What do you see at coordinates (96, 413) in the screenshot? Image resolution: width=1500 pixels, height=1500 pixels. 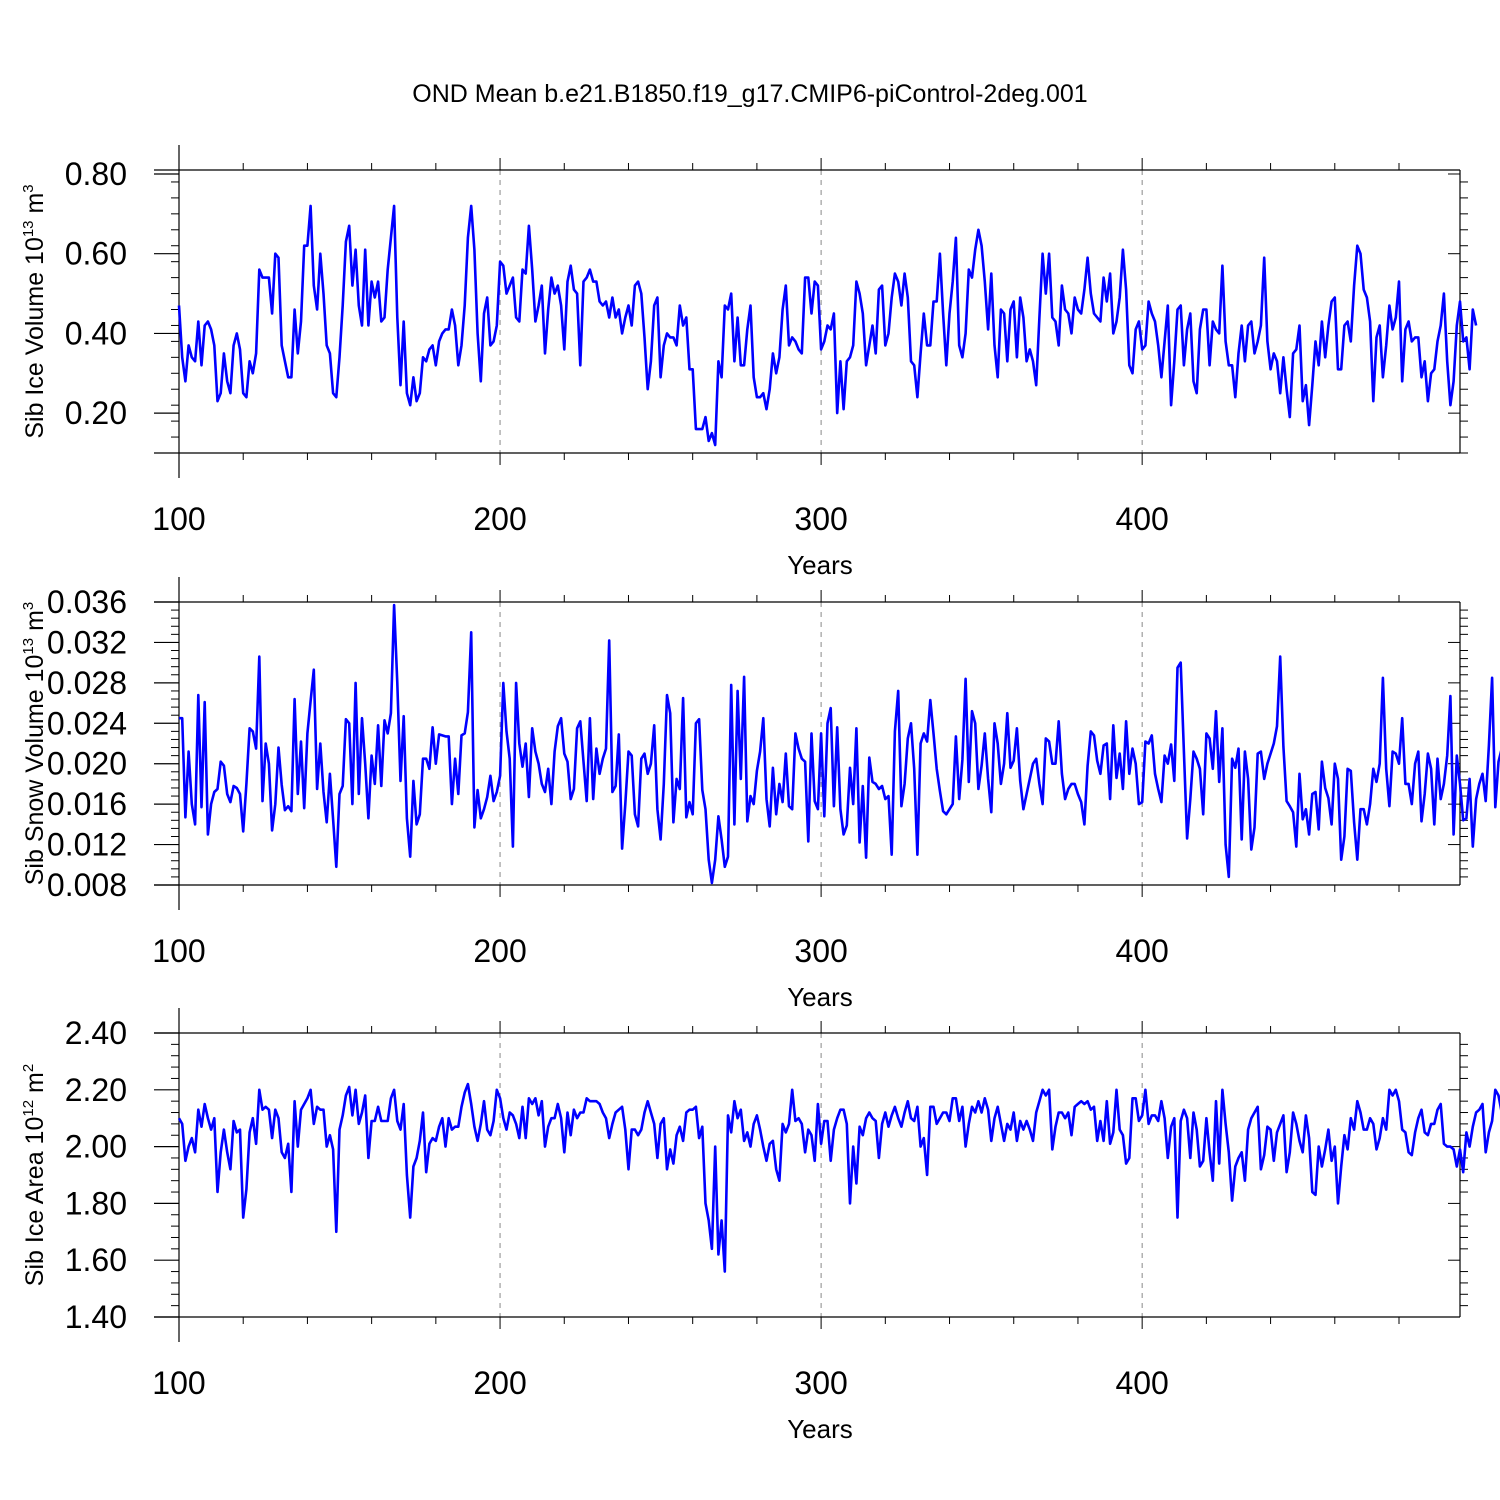 I see `y-tick-label: 0.20` at bounding box center [96, 413].